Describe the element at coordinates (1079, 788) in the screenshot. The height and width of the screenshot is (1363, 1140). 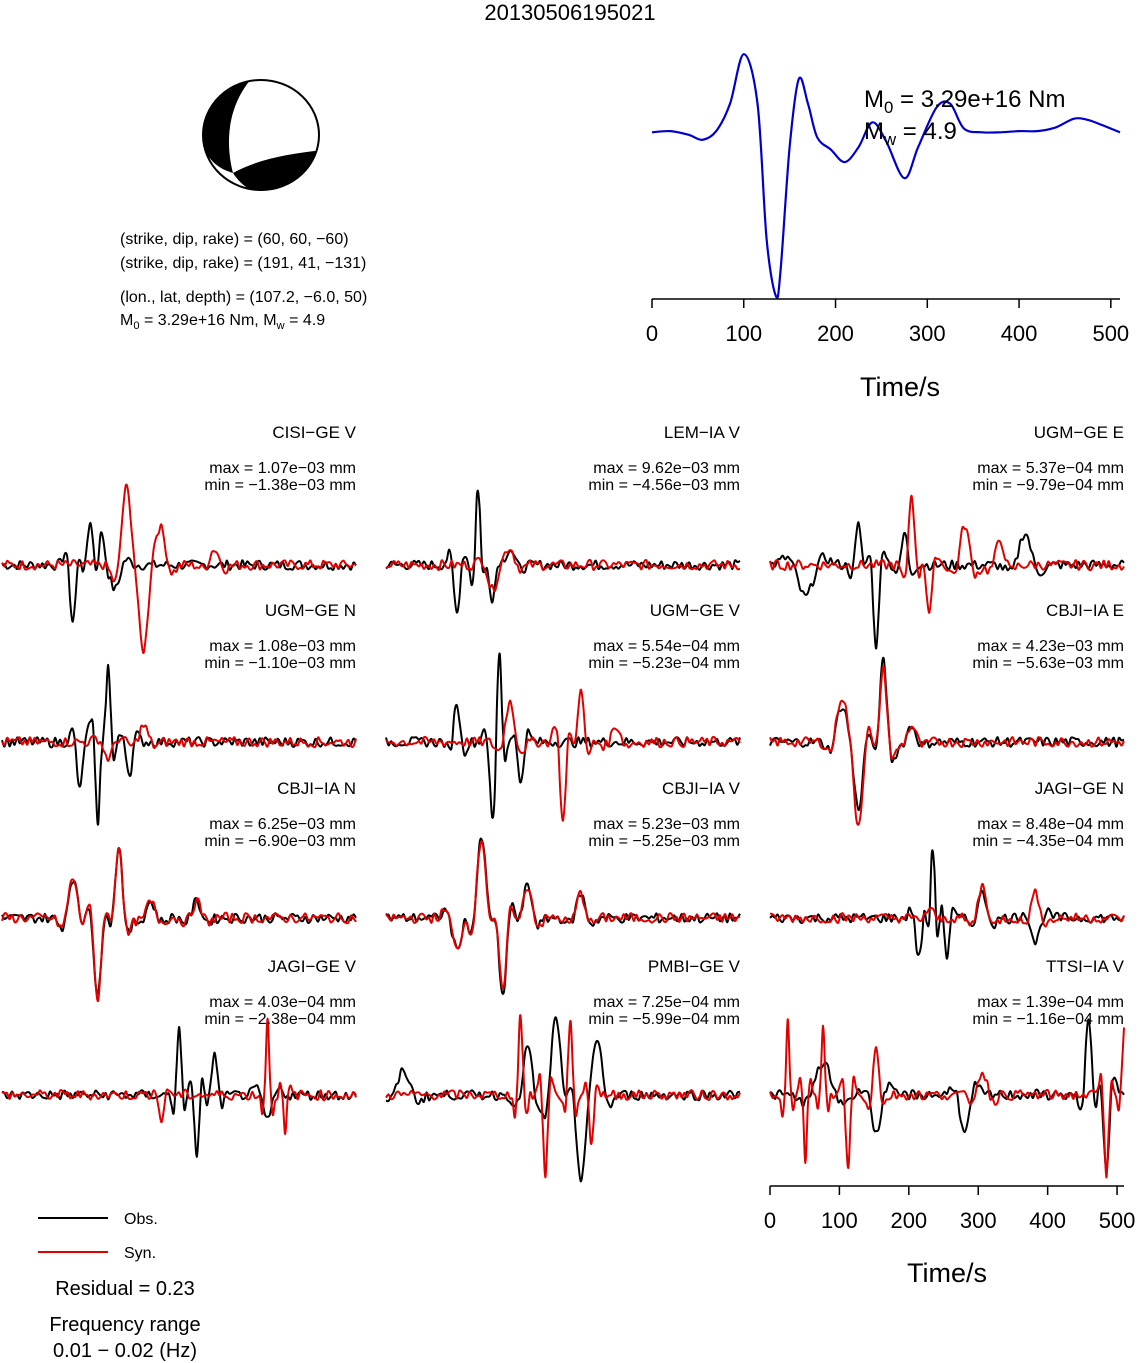
I see `station-label: JAGI−GE N` at that location.